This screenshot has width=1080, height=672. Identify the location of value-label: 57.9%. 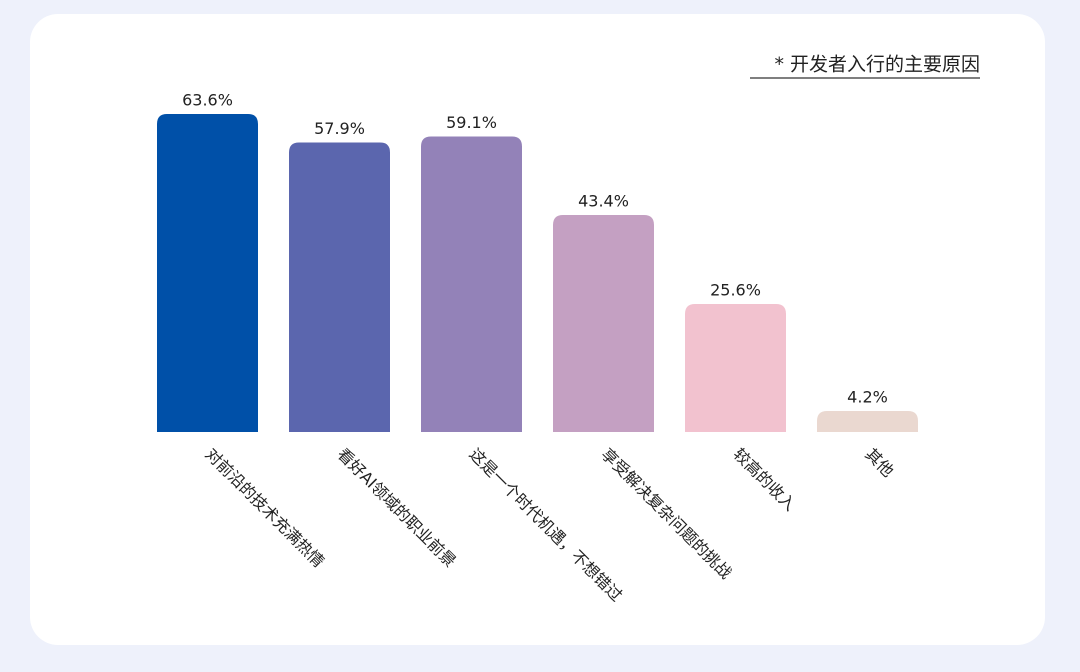
(339, 128).